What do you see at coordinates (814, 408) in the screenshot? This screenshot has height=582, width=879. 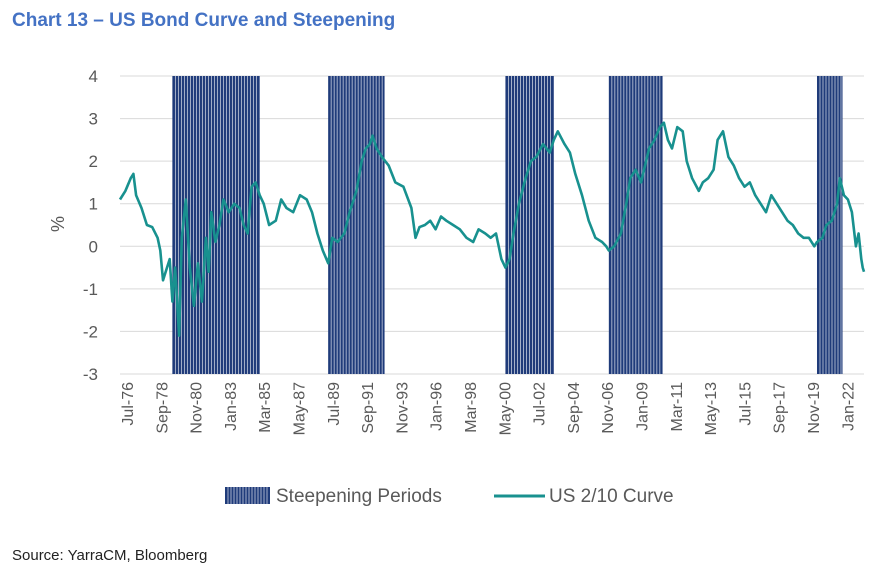 I see `x-tick-label: Nov-19` at bounding box center [814, 408].